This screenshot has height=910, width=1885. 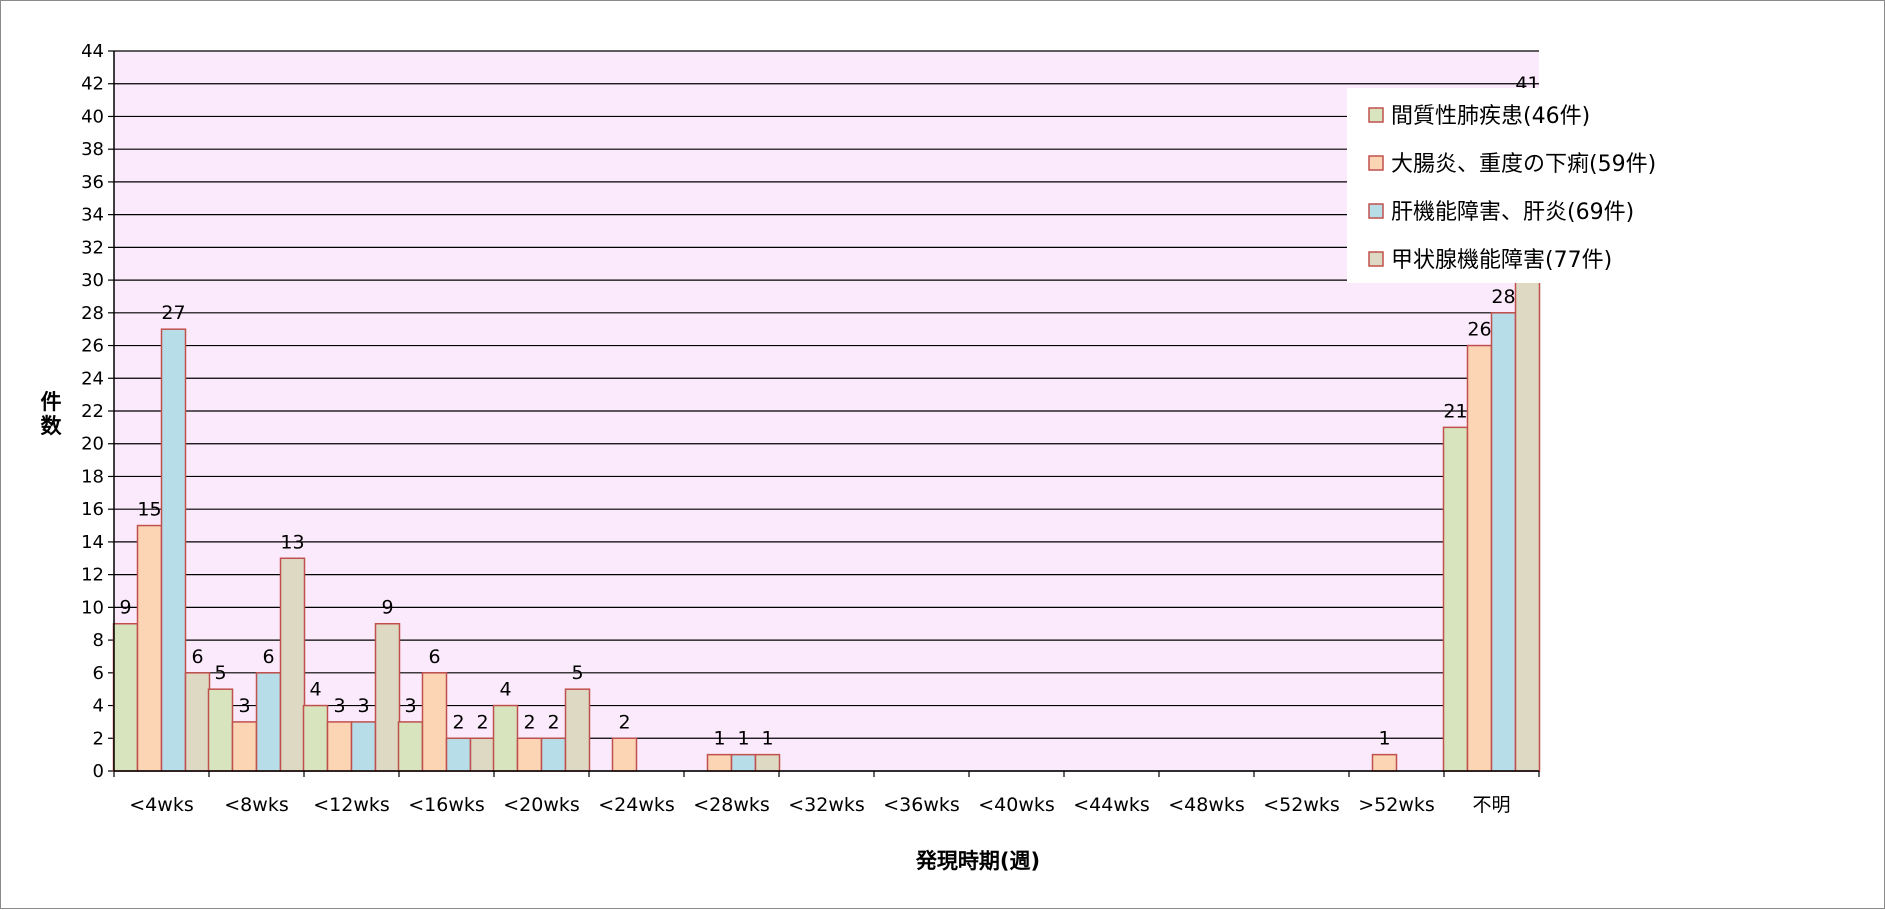 I want to click on y-tick-label: 14, so click(x=92, y=542).